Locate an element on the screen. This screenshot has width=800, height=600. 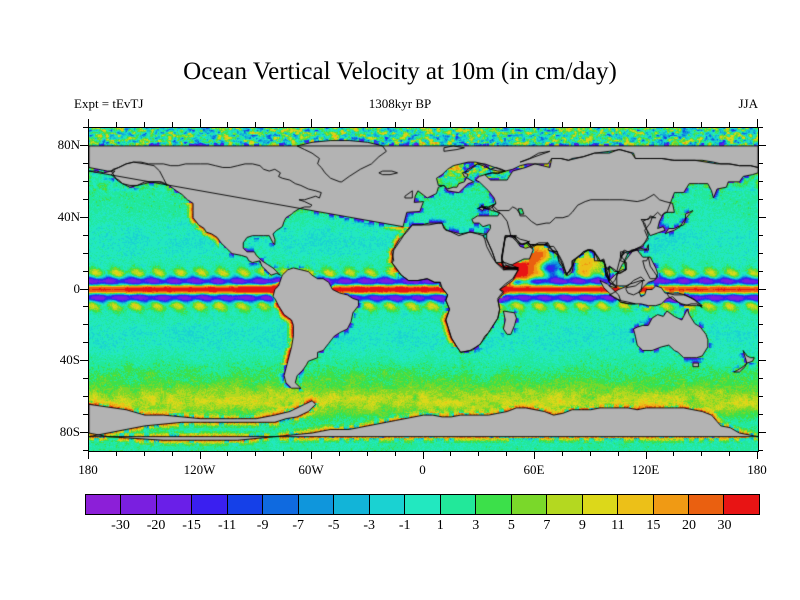
y-axis-label: 40N is located at coordinates (68, 216).